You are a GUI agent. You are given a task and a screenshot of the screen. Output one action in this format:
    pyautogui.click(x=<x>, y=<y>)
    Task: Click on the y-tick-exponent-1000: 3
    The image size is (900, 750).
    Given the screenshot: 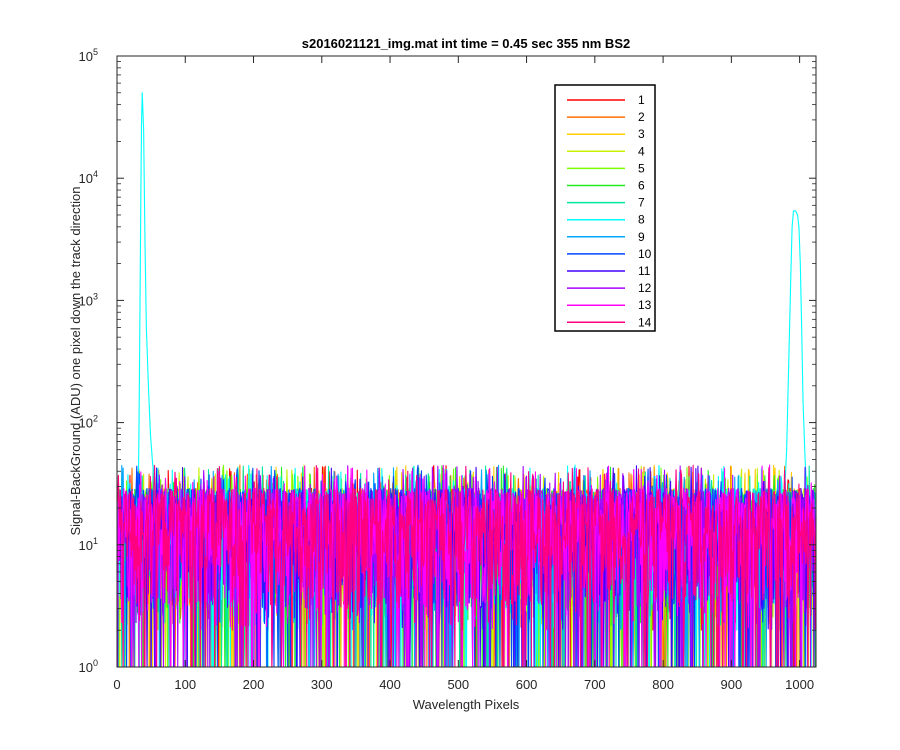 What is the action you would take?
    pyautogui.click(x=95, y=296)
    